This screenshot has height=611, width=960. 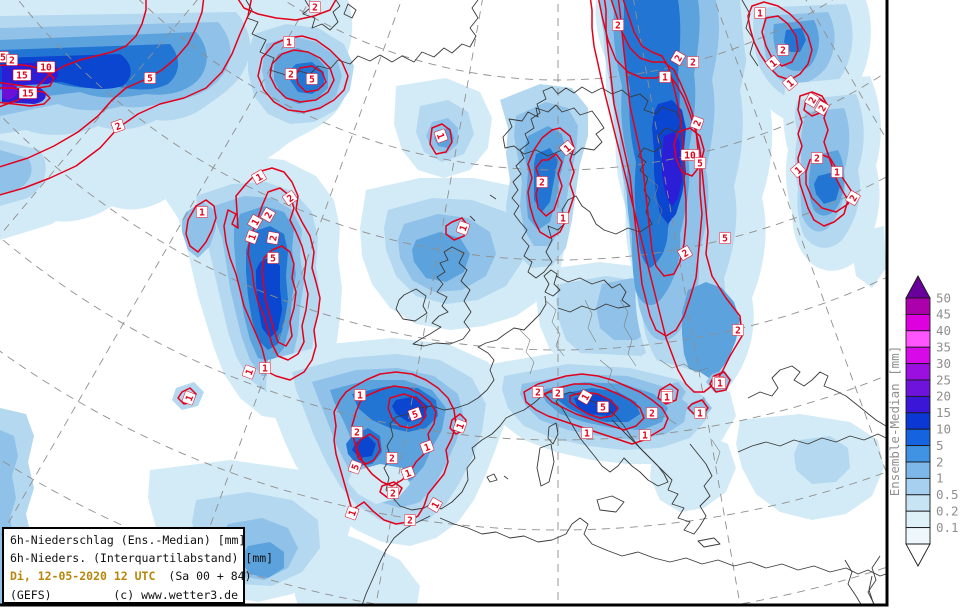 What do you see at coordinates (46, 67) in the screenshot?
I see `iqr-contour-label: 10` at bounding box center [46, 67].